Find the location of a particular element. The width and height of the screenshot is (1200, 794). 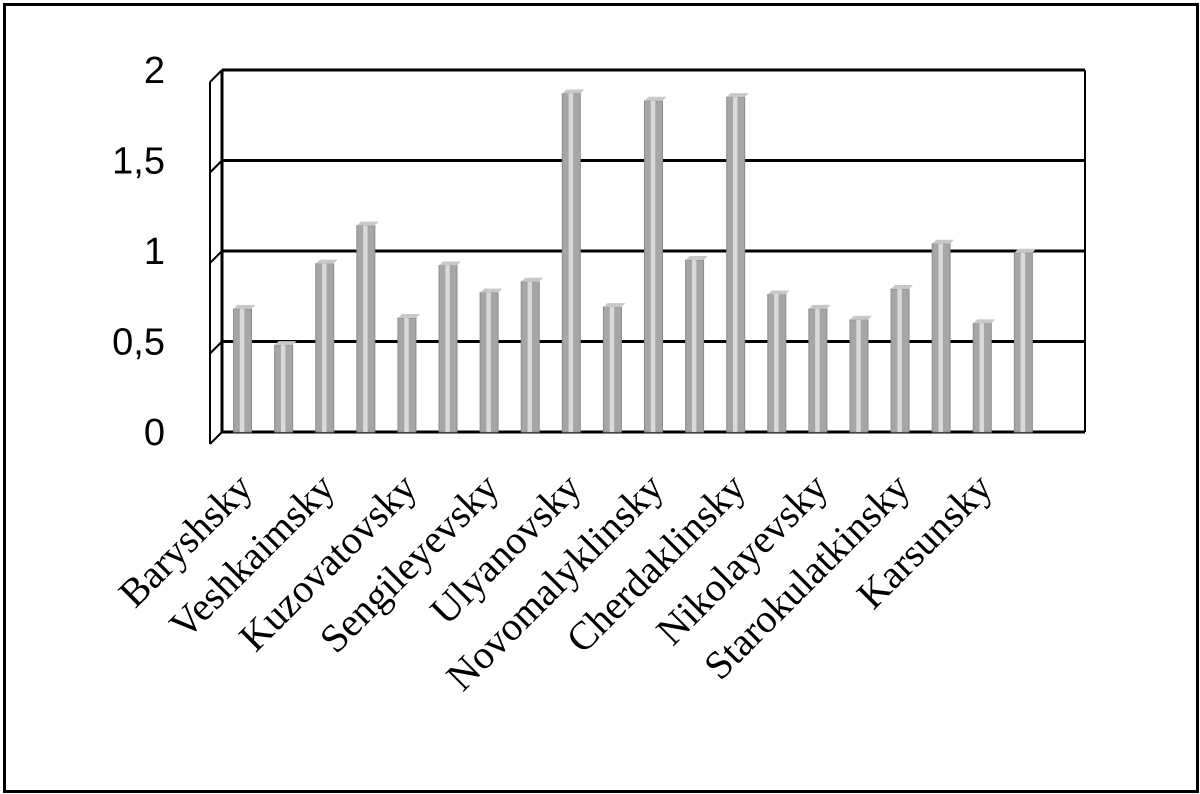

y-tick-label: 0,5 is located at coordinates (138, 343).